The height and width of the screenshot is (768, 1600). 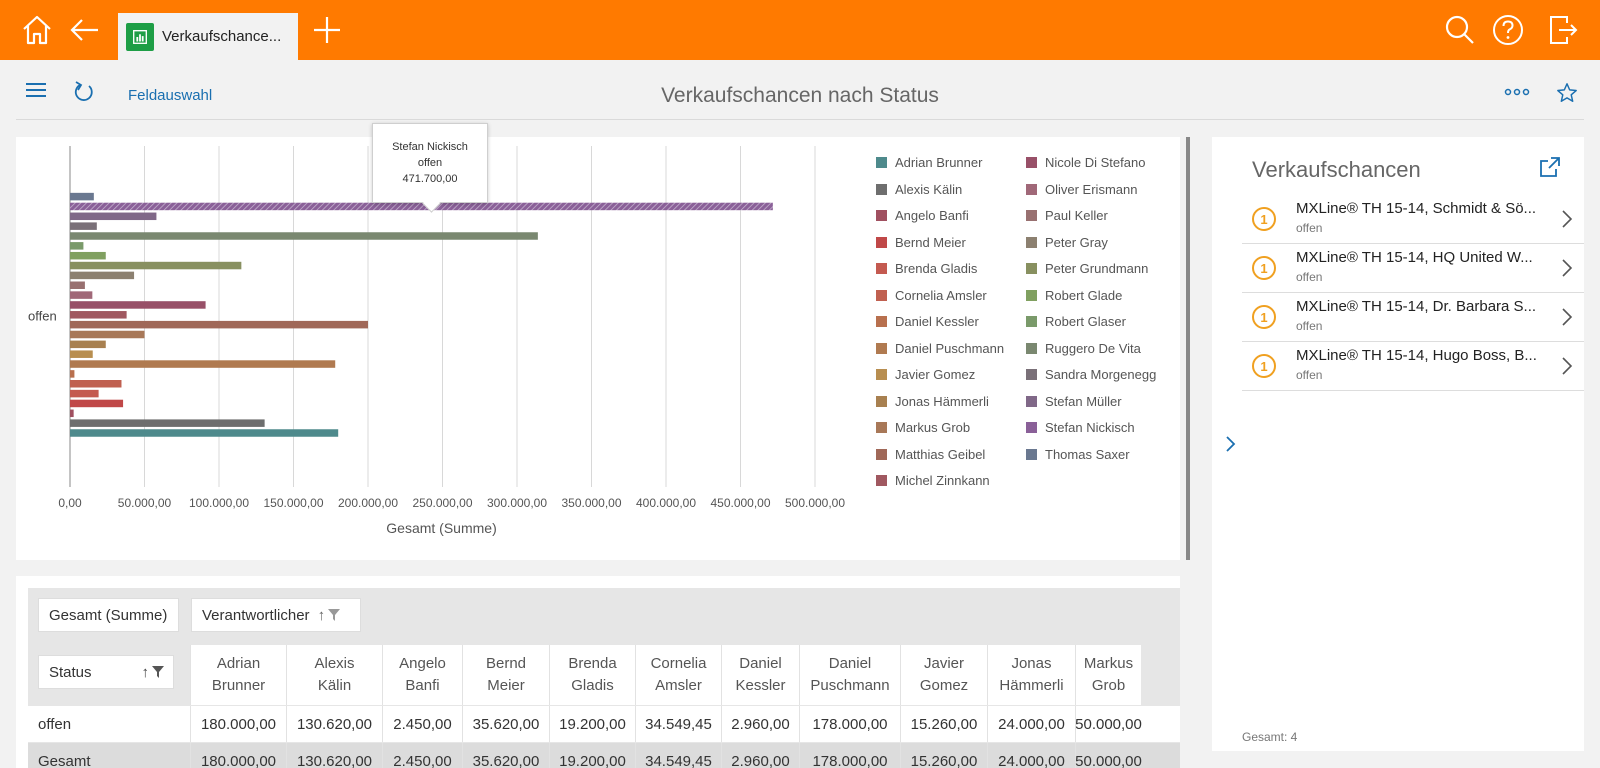 What do you see at coordinates (276, 615) in the screenshot?
I see `column-field-button: Verantwortlicher ↑` at bounding box center [276, 615].